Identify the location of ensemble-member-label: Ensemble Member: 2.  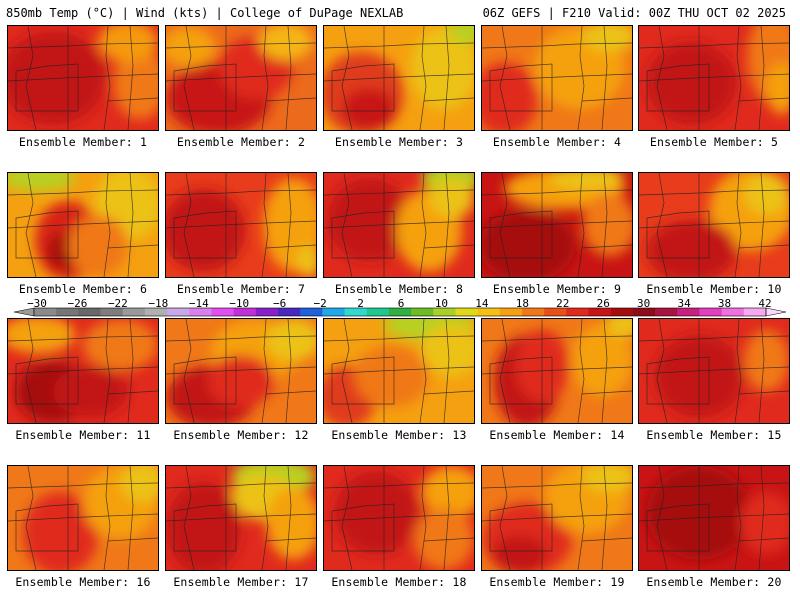
(241, 142).